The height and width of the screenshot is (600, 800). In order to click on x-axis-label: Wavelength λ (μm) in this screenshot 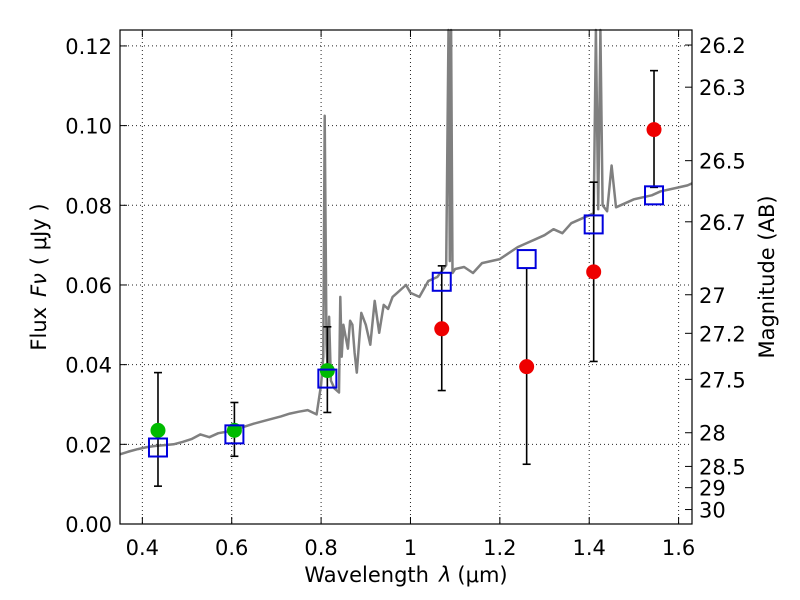, I will do `click(405, 575)`.